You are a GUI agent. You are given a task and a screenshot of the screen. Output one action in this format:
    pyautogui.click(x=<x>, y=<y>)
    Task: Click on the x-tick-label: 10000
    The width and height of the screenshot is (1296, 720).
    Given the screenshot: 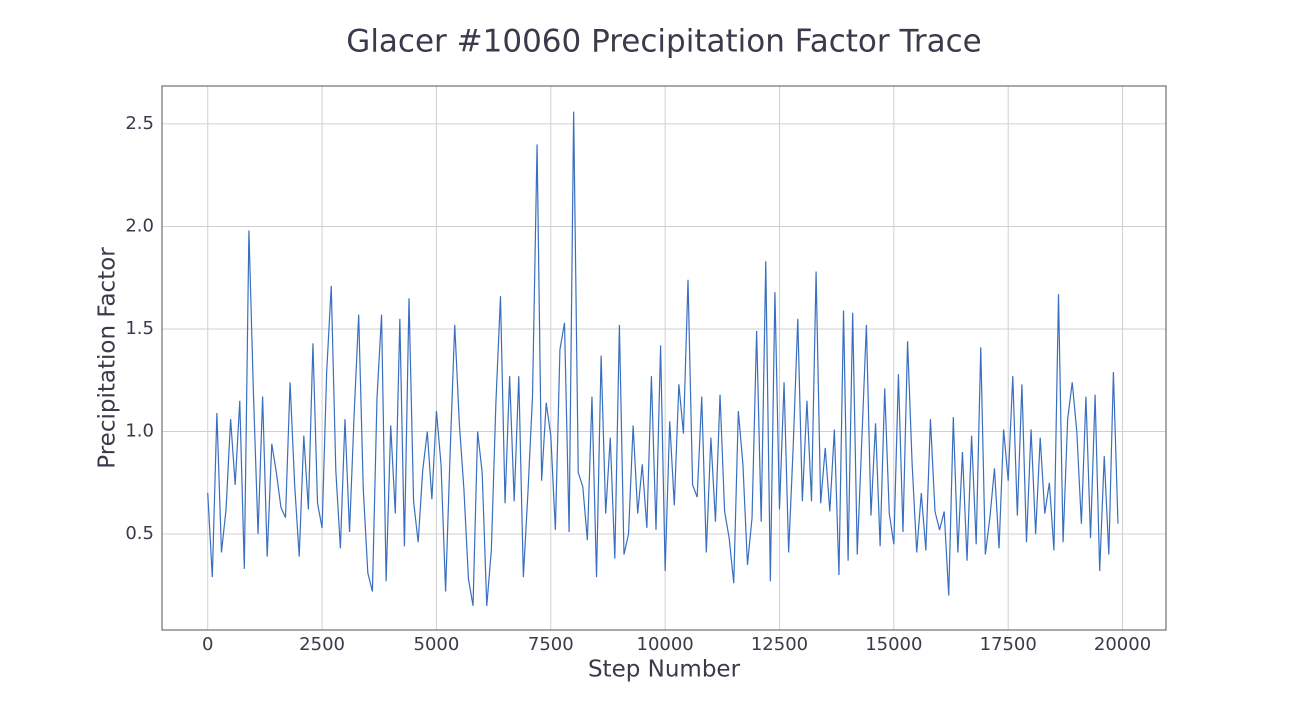 What is the action you would take?
    pyautogui.click(x=665, y=644)
    